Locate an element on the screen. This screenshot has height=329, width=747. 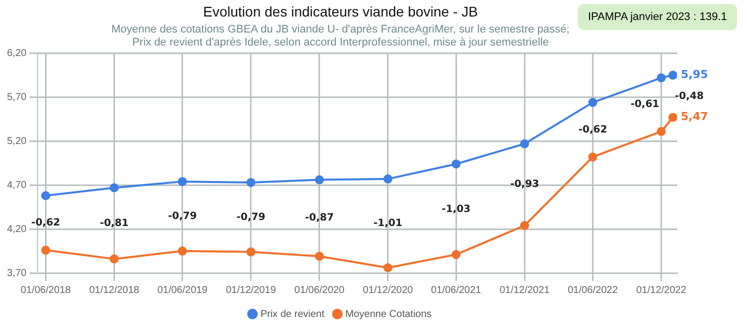
x-tick-label: 01/06/2021 is located at coordinates (456, 290).